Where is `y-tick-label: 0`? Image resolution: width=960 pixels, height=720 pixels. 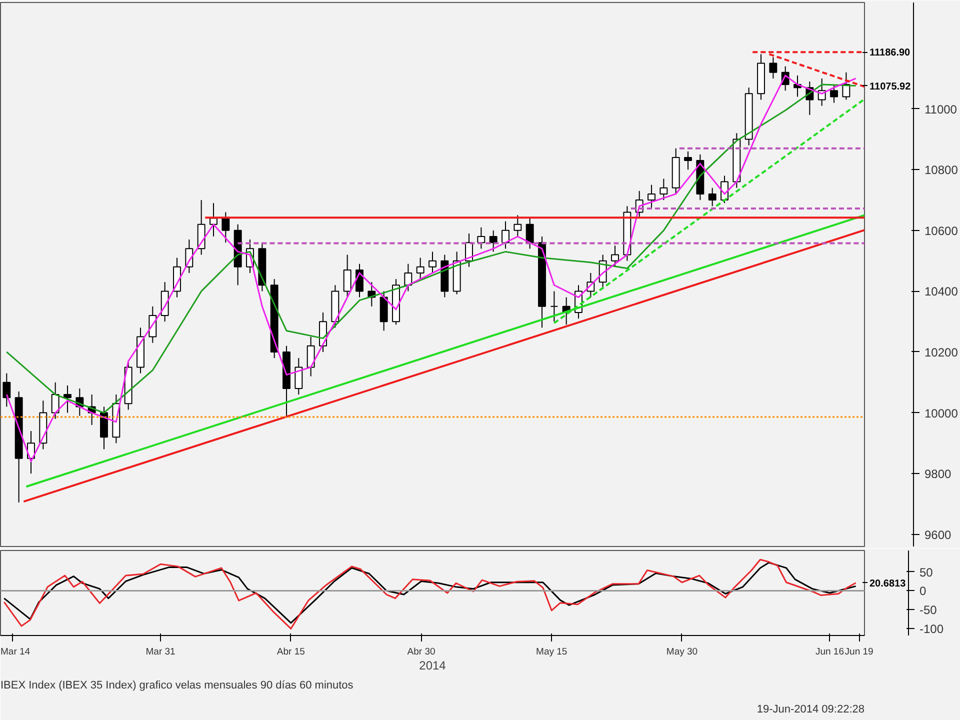
y-tick-label: 0 is located at coordinates (923, 591).